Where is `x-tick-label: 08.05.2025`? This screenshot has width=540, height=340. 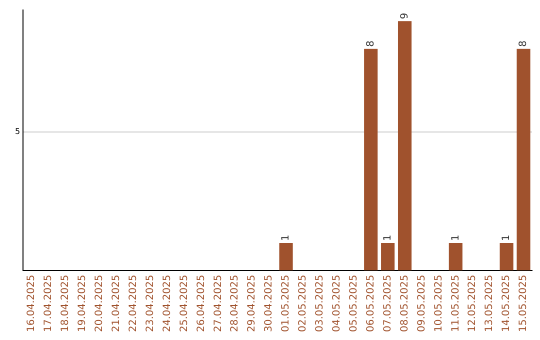
x-tick-label: 08.05.2025 is located at coordinates (404, 303).